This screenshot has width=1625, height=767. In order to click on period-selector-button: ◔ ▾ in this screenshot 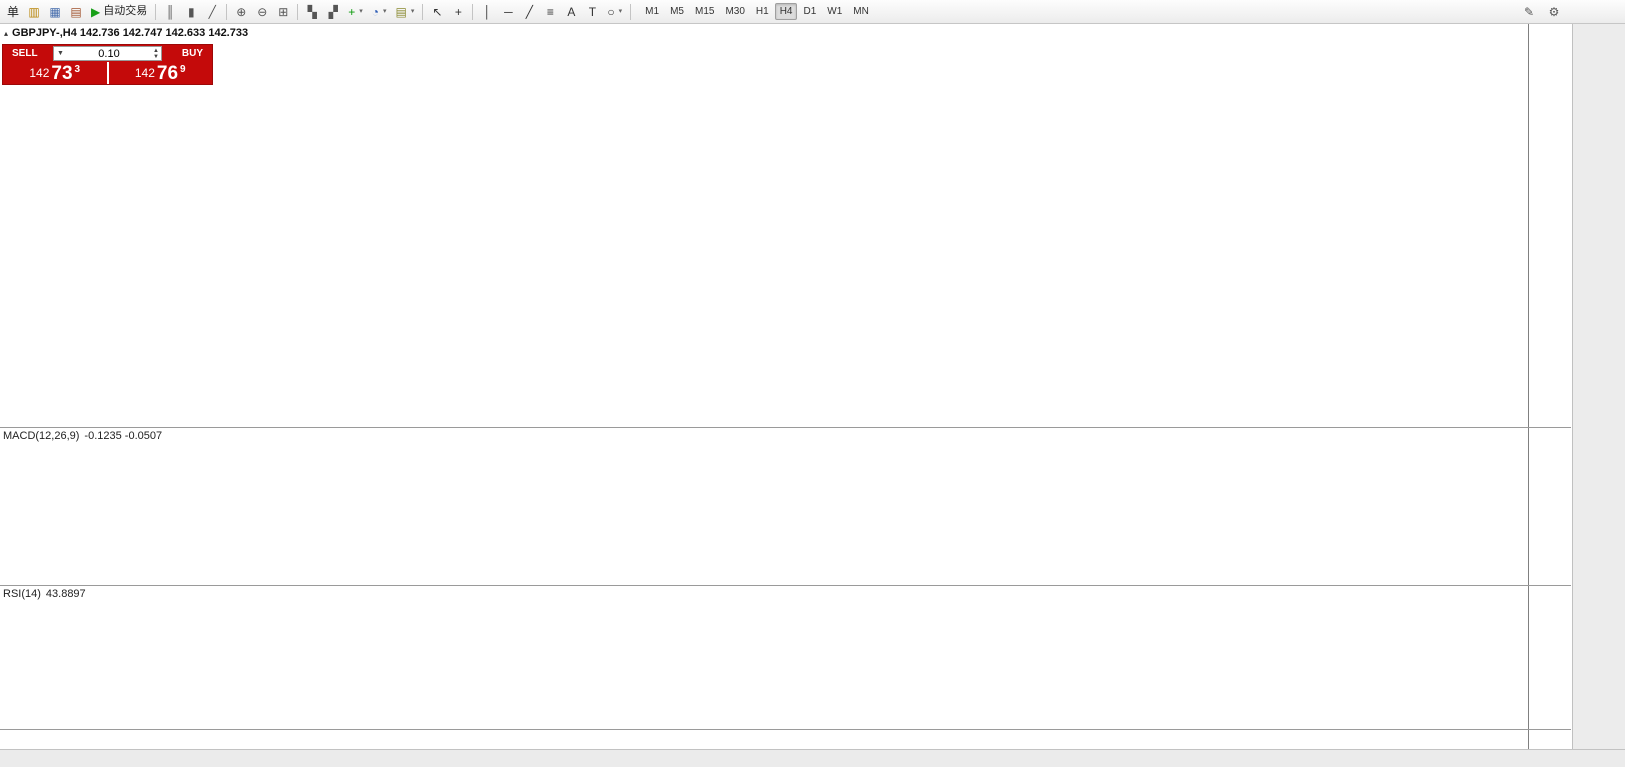, I will do `click(379, 12)`.